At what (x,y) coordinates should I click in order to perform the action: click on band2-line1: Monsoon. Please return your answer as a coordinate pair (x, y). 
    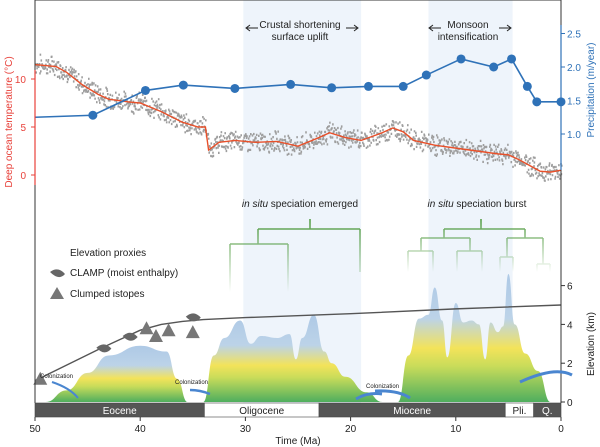
    Looking at the image, I should click on (467, 25).